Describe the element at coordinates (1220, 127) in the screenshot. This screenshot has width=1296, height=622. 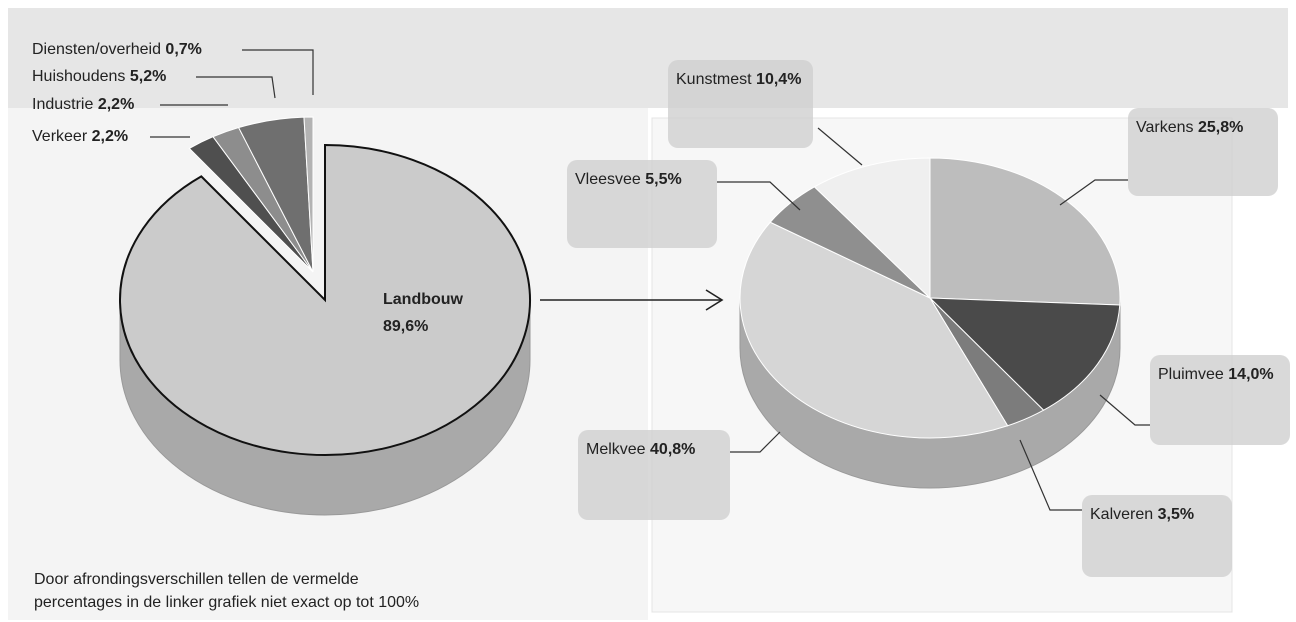
I see `value-label: 25,8%` at that location.